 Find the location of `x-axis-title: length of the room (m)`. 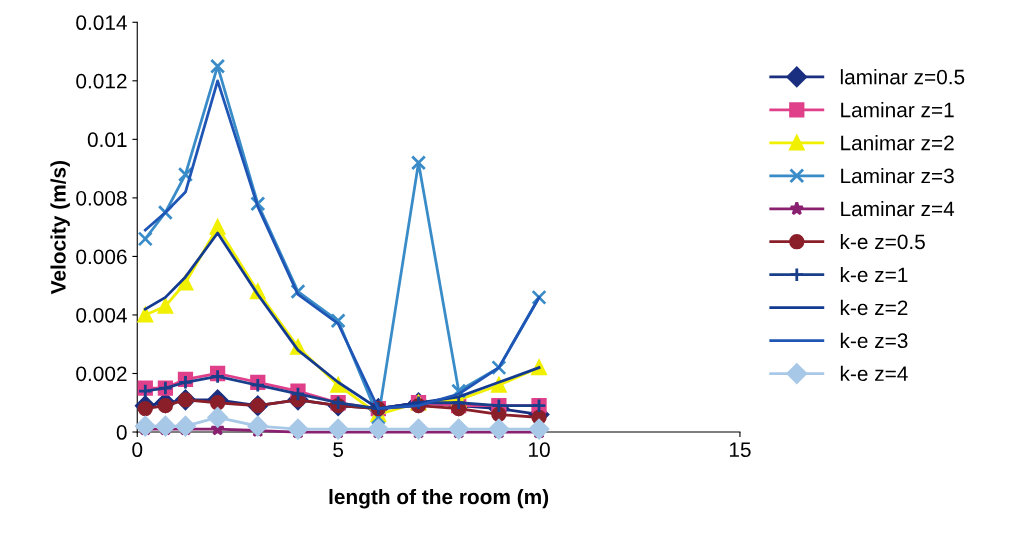

x-axis-title: length of the room (m) is located at coordinates (439, 498).